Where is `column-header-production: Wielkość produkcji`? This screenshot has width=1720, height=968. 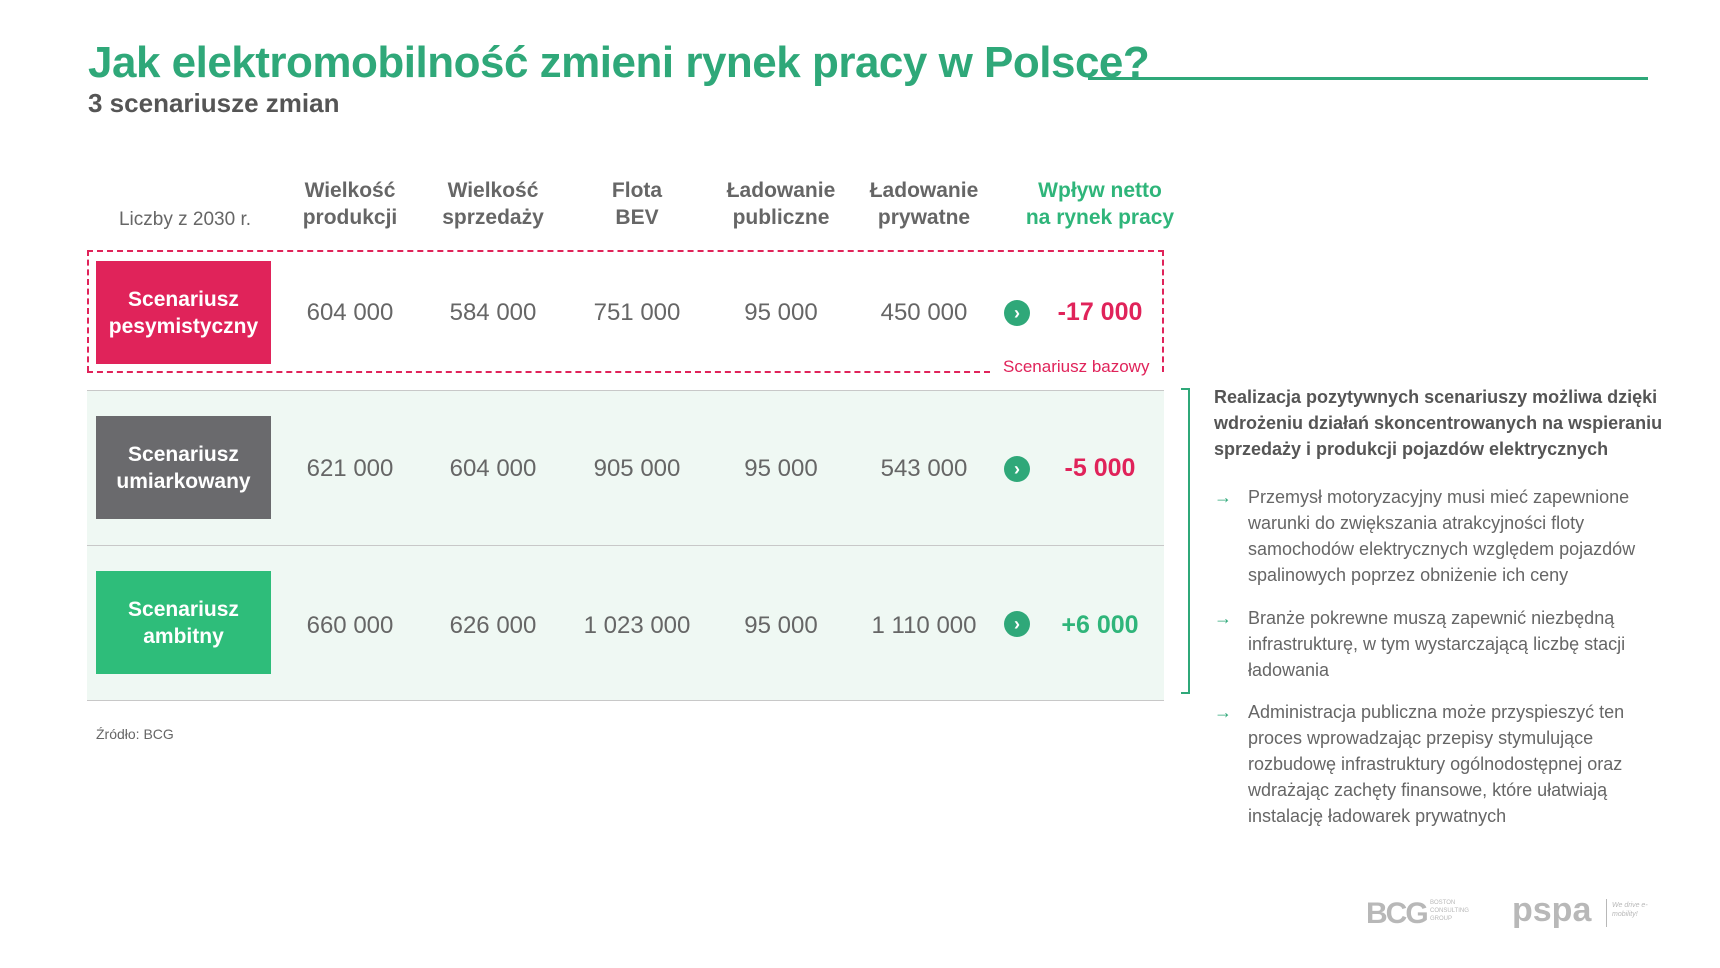
column-header-production: Wielkość produkcji is located at coordinates (350, 204).